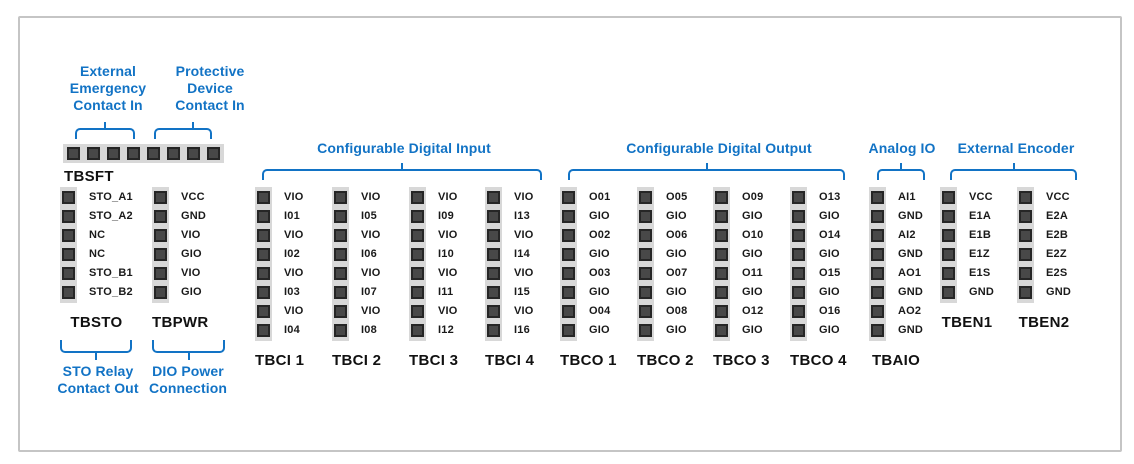 The image size is (1134, 464). Describe the element at coordinates (1056, 254) in the screenshot. I see `pin-label: E2Z` at that location.